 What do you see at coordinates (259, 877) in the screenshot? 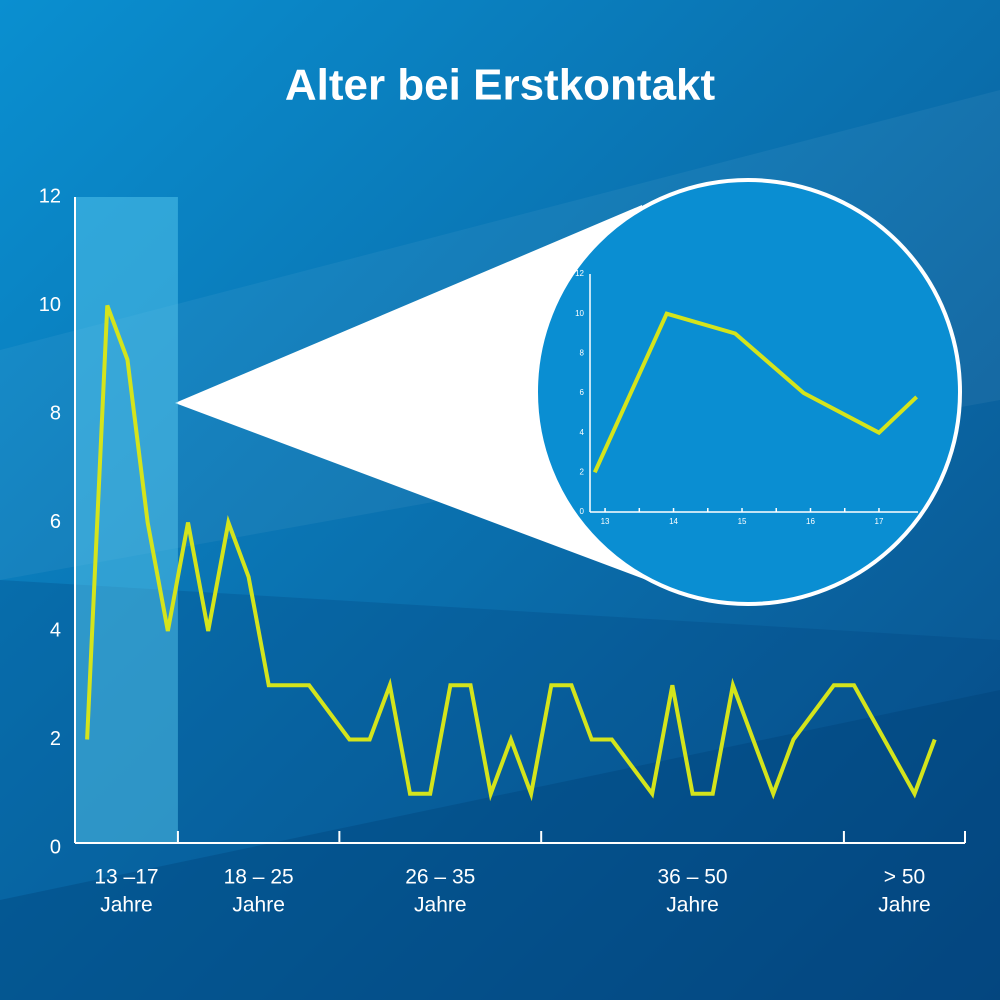
I see `x-group-label: 18 – 25` at bounding box center [259, 877].